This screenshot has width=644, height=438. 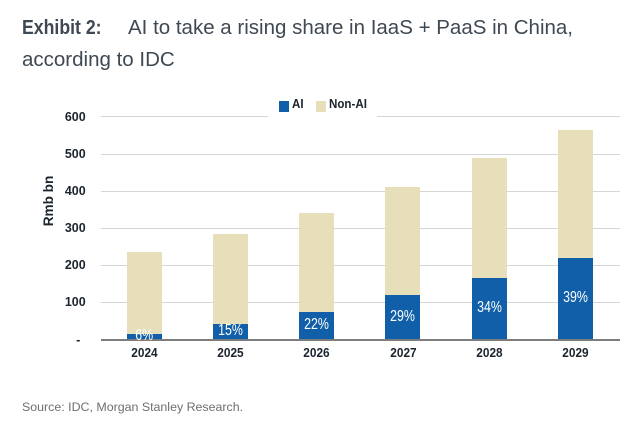 I want to click on x-tick-label-2025: 2025, so click(x=230, y=353).